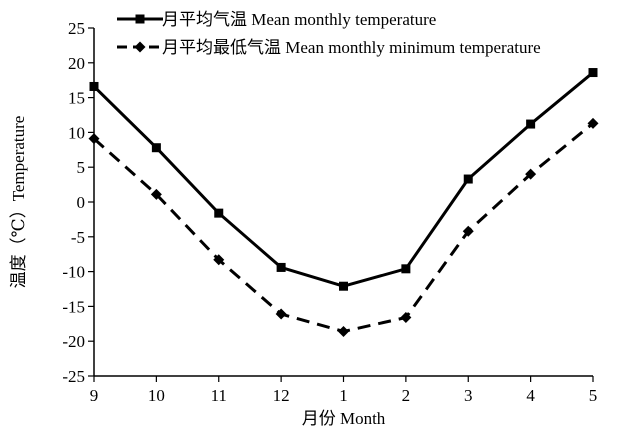 The image size is (633, 432). What do you see at coordinates (81, 167) in the screenshot?
I see `y-tick-label: 5` at bounding box center [81, 167].